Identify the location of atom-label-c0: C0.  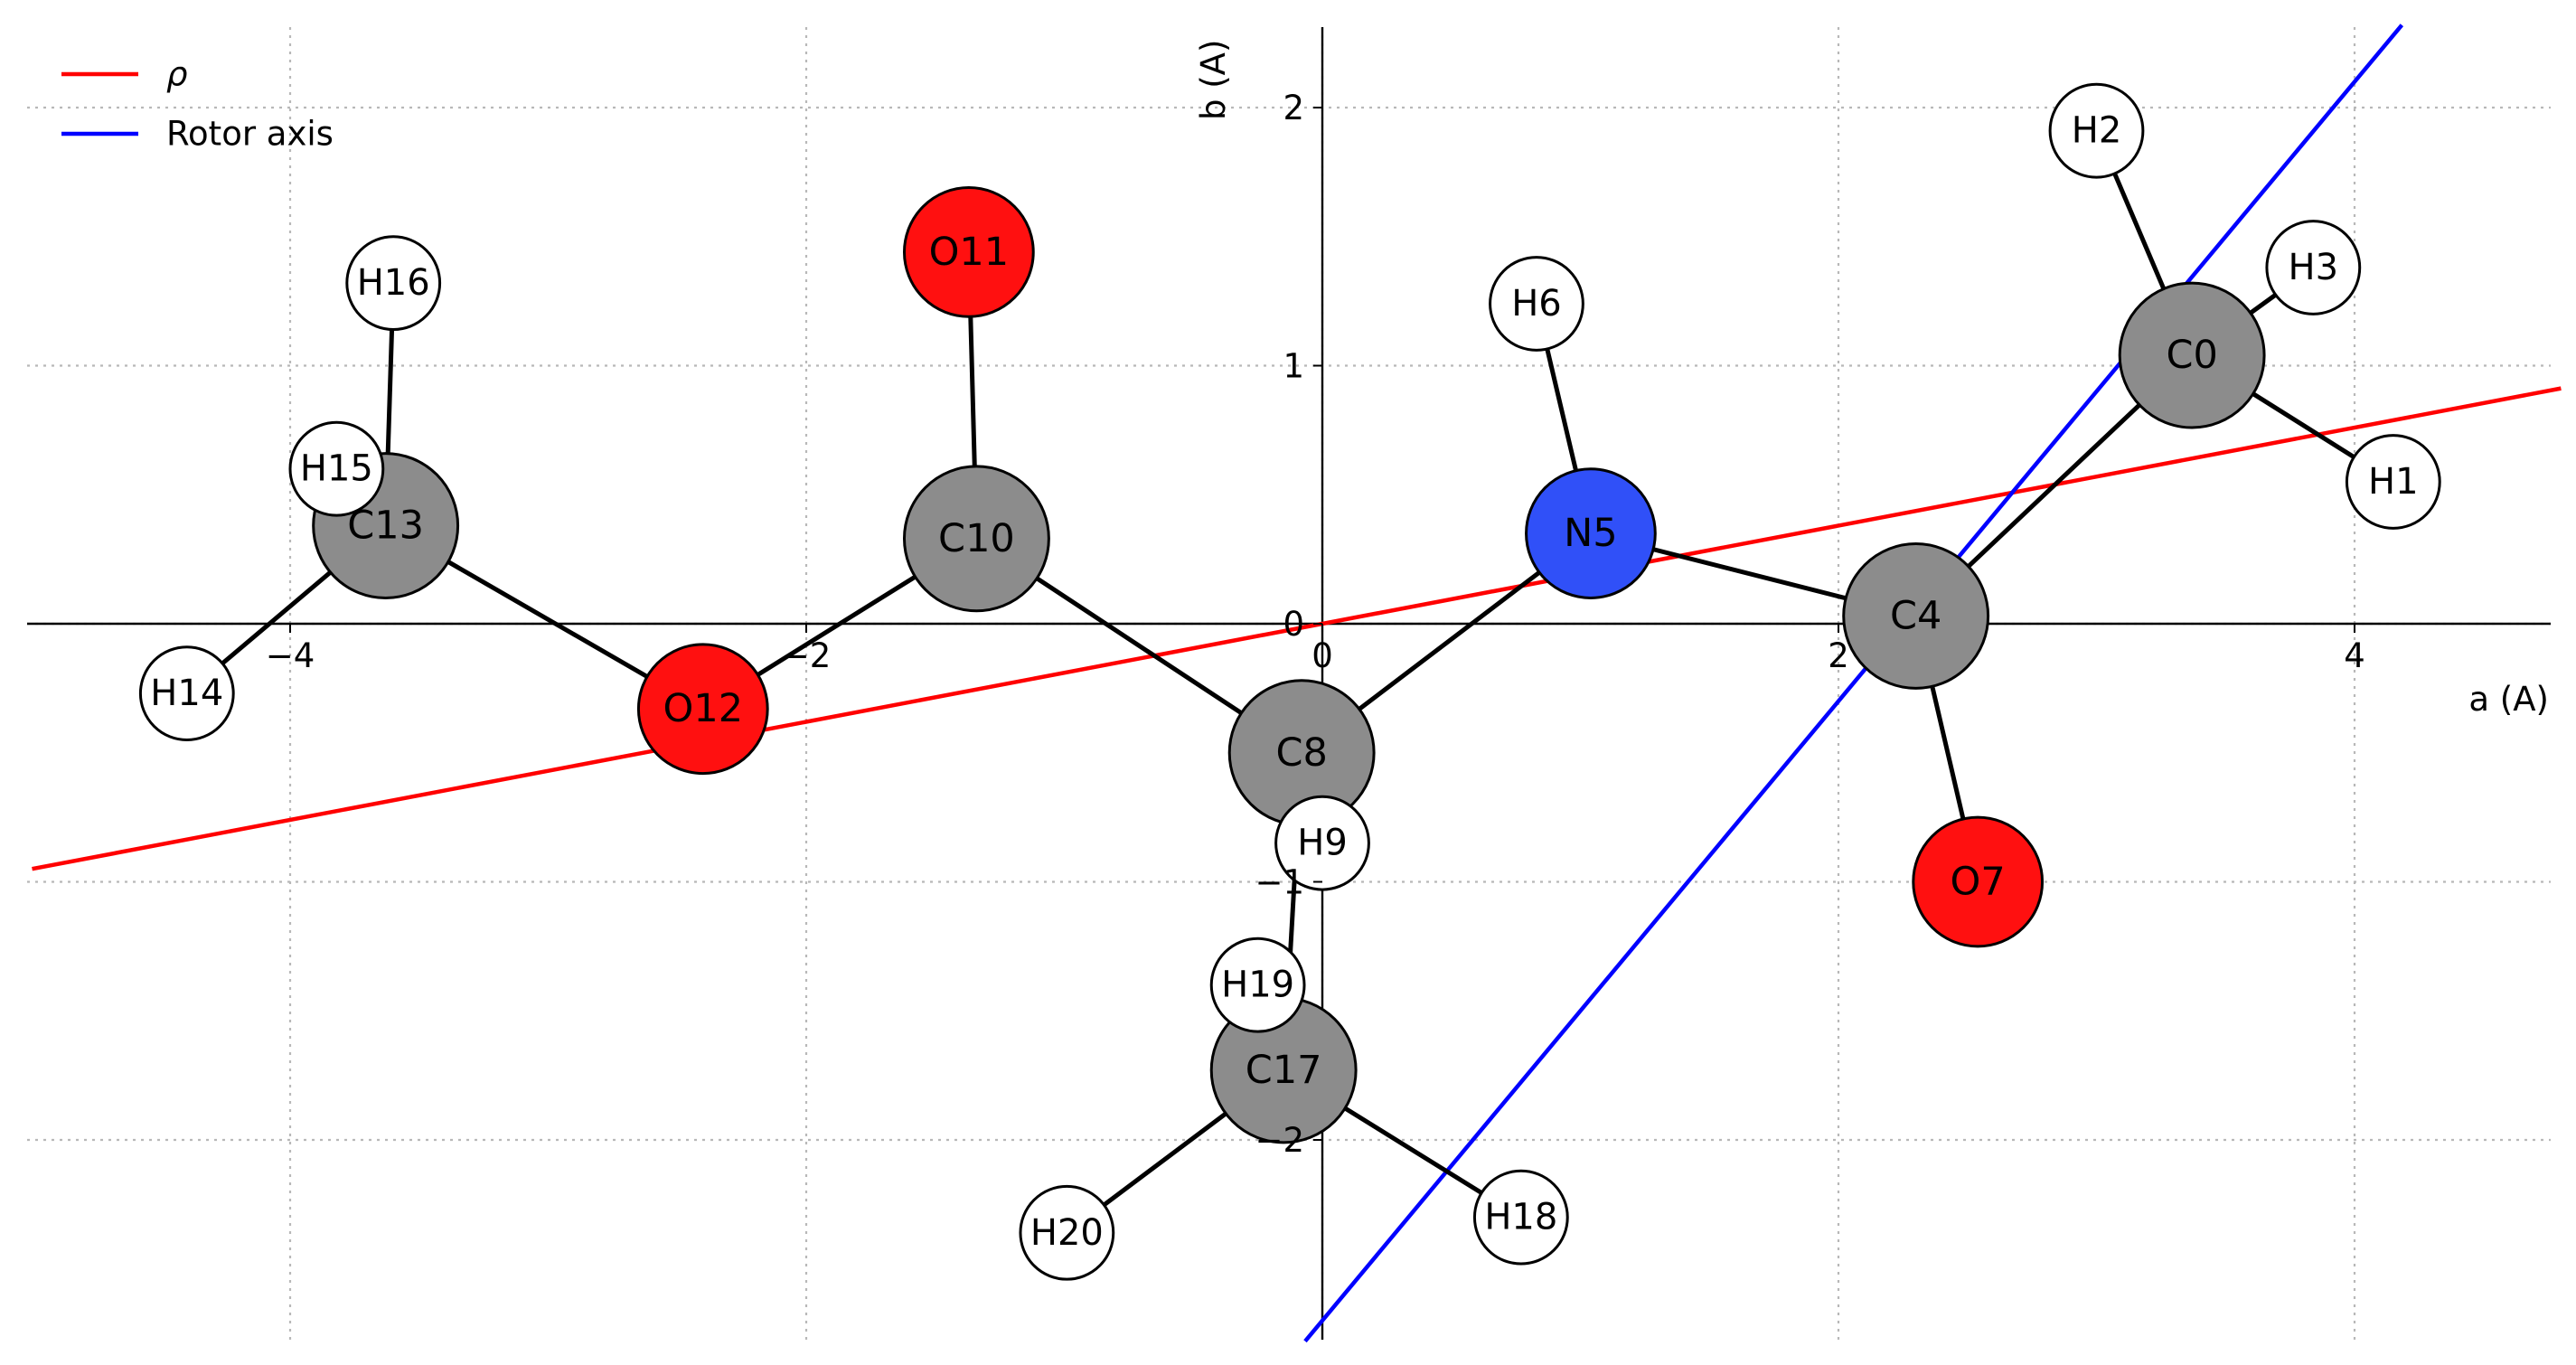
(2192, 355).